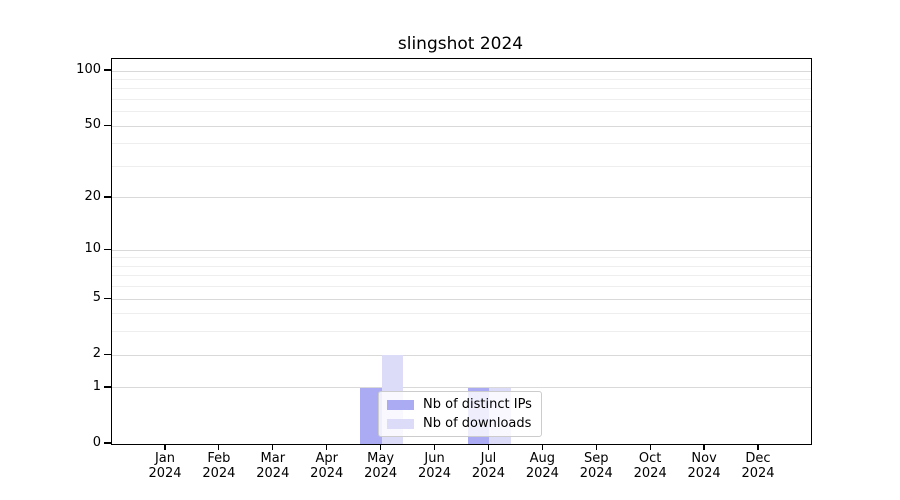 The width and height of the screenshot is (900, 500). What do you see at coordinates (219, 458) in the screenshot?
I see `x-tick-month: Feb` at bounding box center [219, 458].